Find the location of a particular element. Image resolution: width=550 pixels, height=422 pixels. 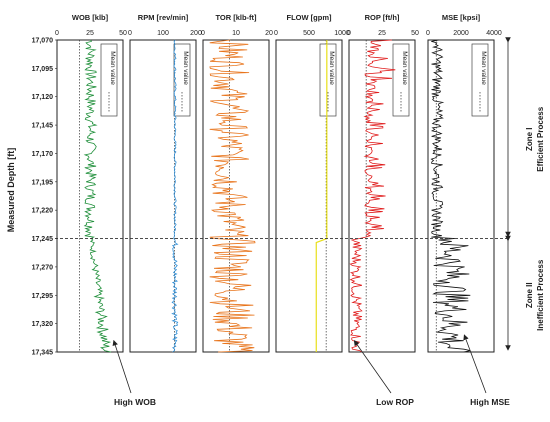

annotations: High WOB Low ROP High MSE is located at coordinates (311, 370).